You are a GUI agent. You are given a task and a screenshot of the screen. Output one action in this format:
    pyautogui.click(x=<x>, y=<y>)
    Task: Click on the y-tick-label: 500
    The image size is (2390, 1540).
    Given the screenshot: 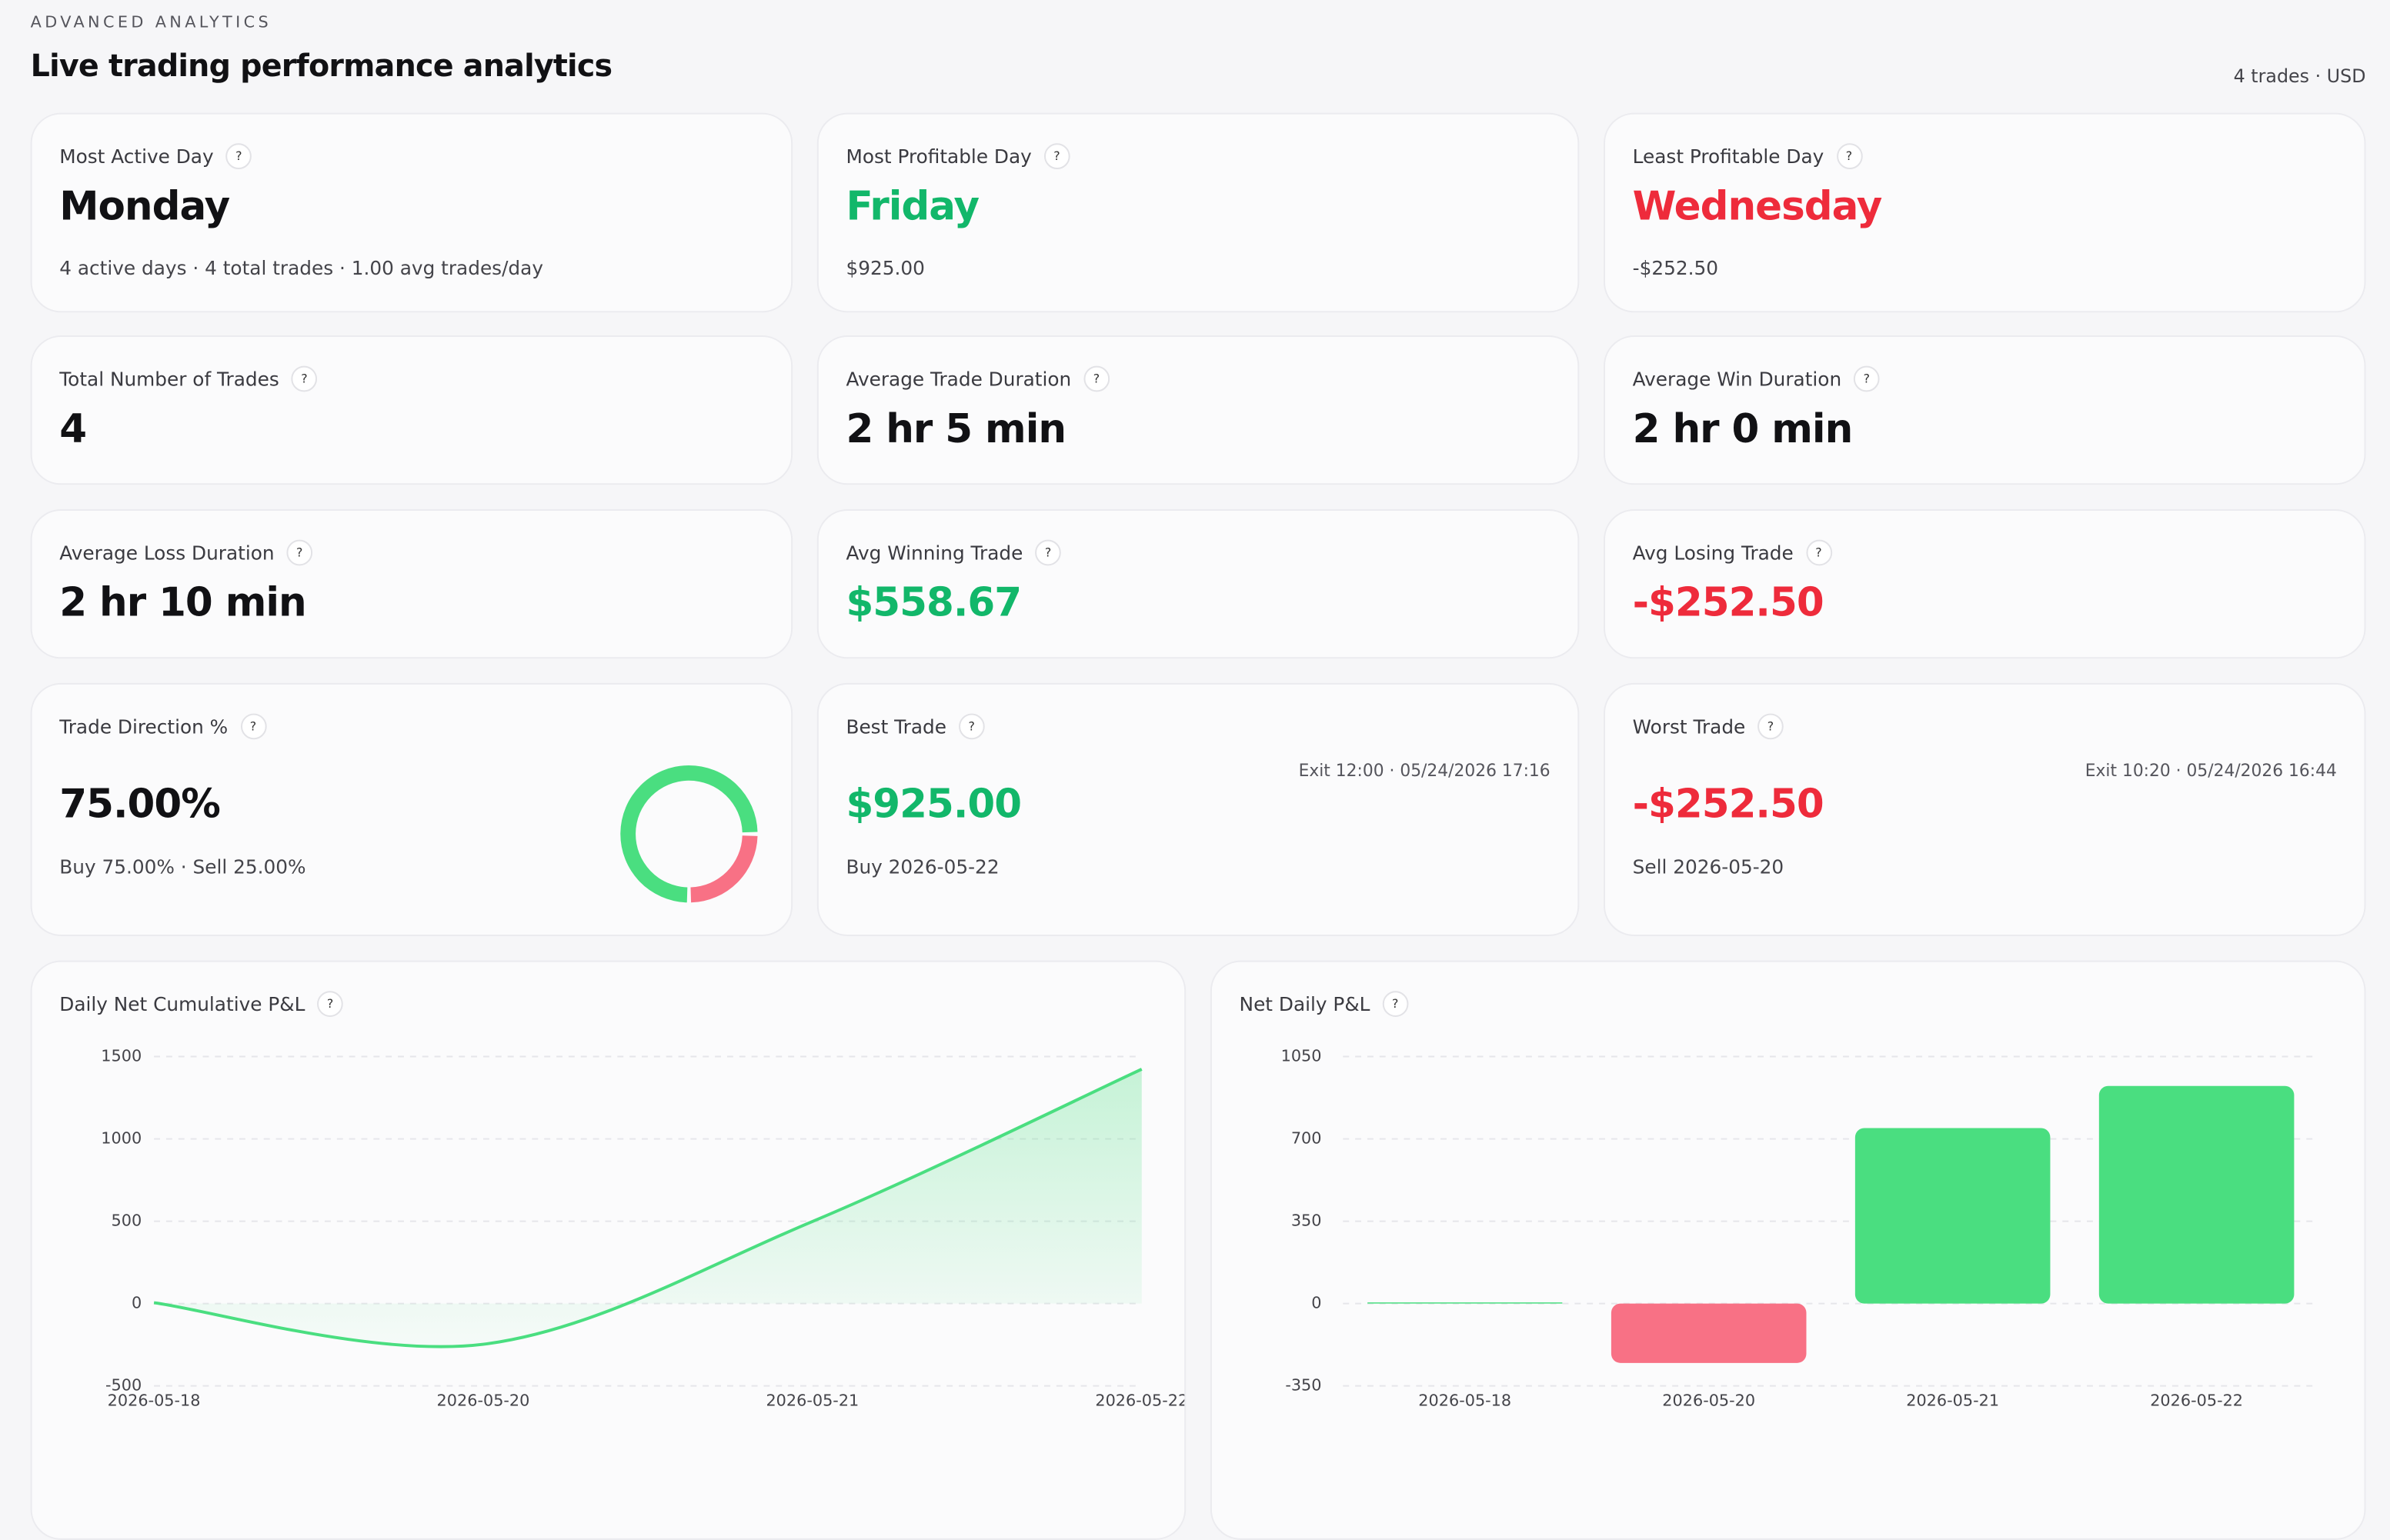 What is the action you would take?
    pyautogui.click(x=127, y=1221)
    